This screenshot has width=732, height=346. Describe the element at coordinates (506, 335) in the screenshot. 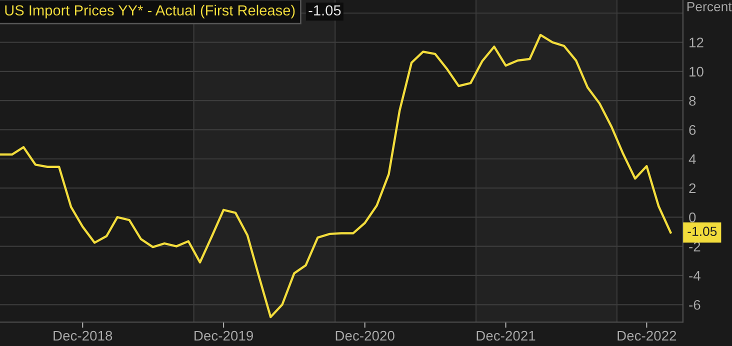

I see `x-tick-label: Dec-2021` at that location.